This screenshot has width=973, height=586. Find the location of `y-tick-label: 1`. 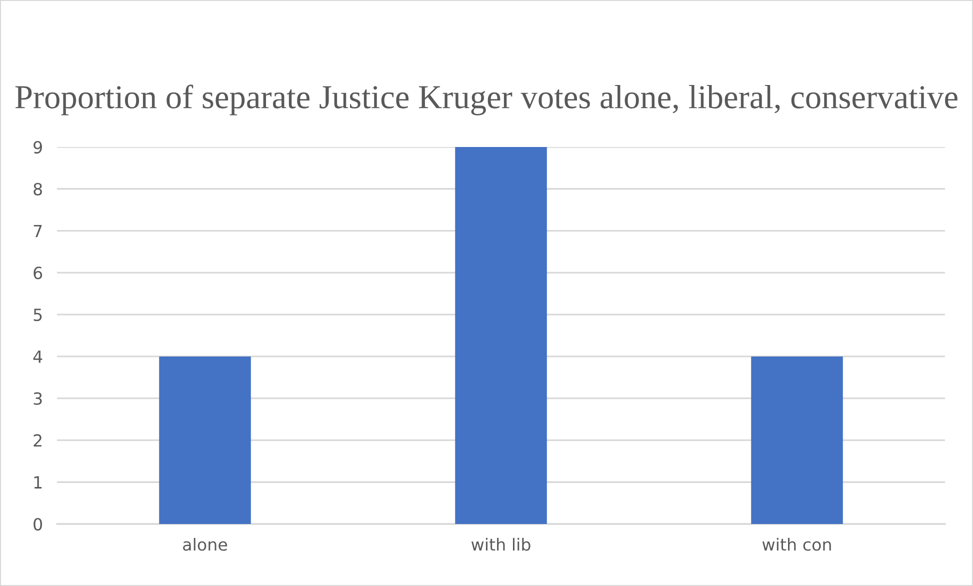

y-tick-label: 1 is located at coordinates (38, 482).